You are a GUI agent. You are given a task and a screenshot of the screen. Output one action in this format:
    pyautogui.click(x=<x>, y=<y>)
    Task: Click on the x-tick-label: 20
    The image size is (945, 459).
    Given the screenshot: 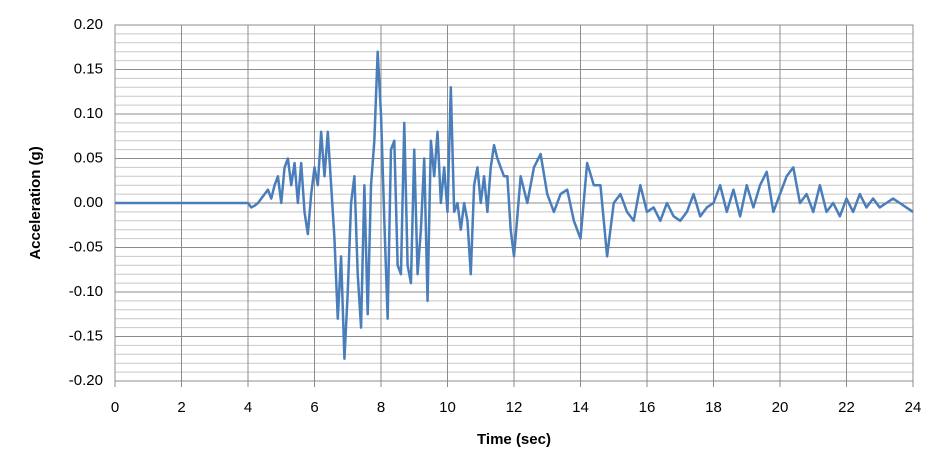 What is the action you would take?
    pyautogui.click(x=780, y=407)
    